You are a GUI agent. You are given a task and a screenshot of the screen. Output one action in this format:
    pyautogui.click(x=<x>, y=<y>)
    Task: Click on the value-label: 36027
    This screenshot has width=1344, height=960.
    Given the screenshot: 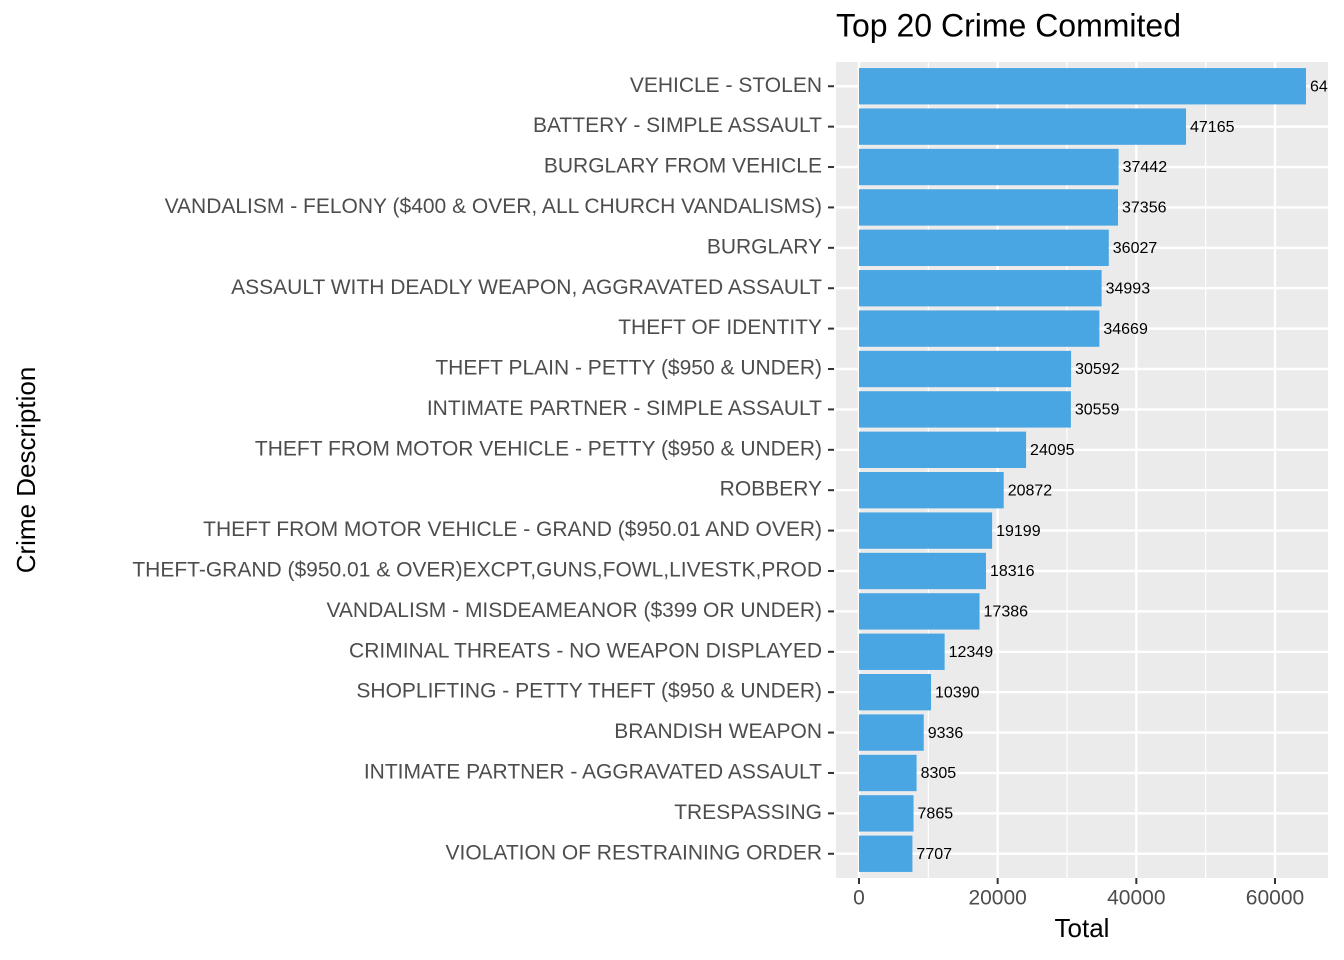 What is the action you would take?
    pyautogui.click(x=1135, y=248)
    